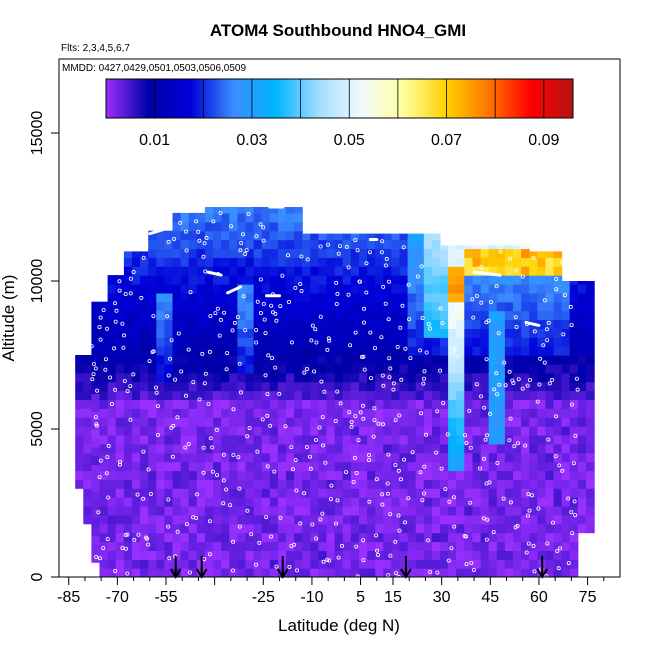  Describe the element at coordinates (37, 429) in the screenshot. I see `y-tick-label: 5000` at that location.